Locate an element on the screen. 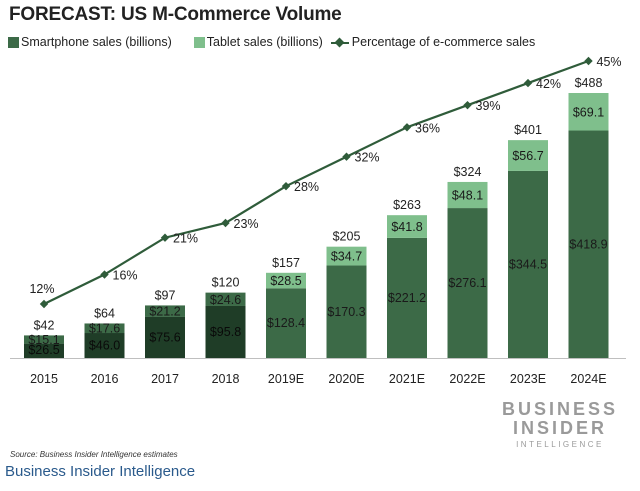  label-tablet-2020E: $34.7 is located at coordinates (346, 257).